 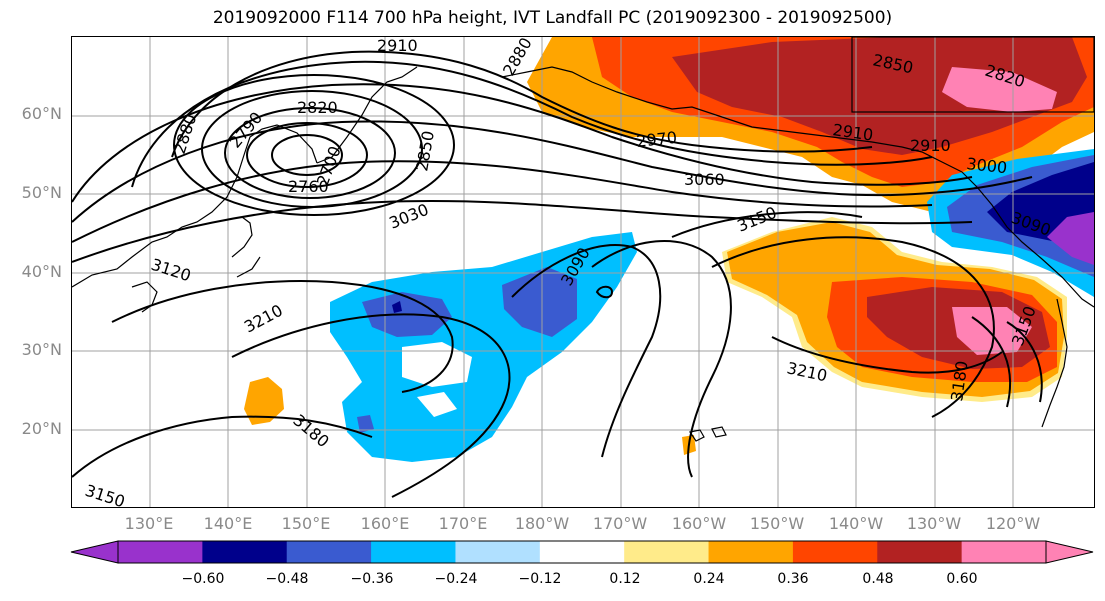 What do you see at coordinates (992, 331) in the screenshot?
I see `ivt-pink-south` at bounding box center [992, 331].